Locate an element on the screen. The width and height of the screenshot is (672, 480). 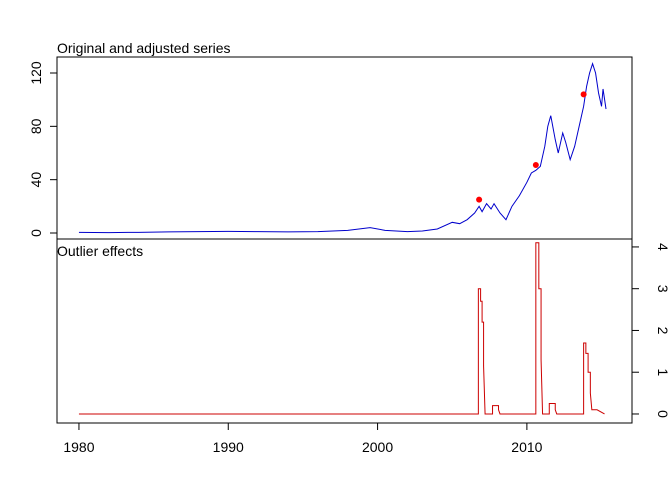
y-tick-label: 1 is located at coordinates (663, 372).